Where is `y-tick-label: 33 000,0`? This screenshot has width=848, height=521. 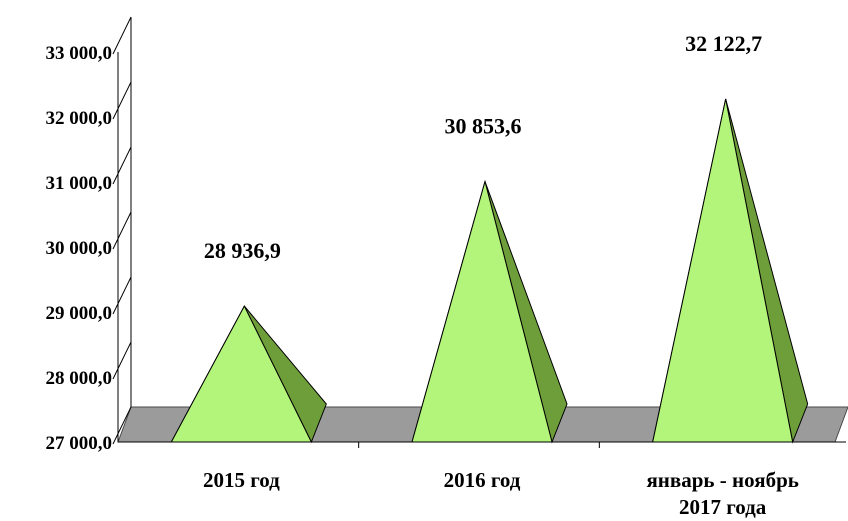 y-tick-label: 33 000,0 is located at coordinates (79, 53).